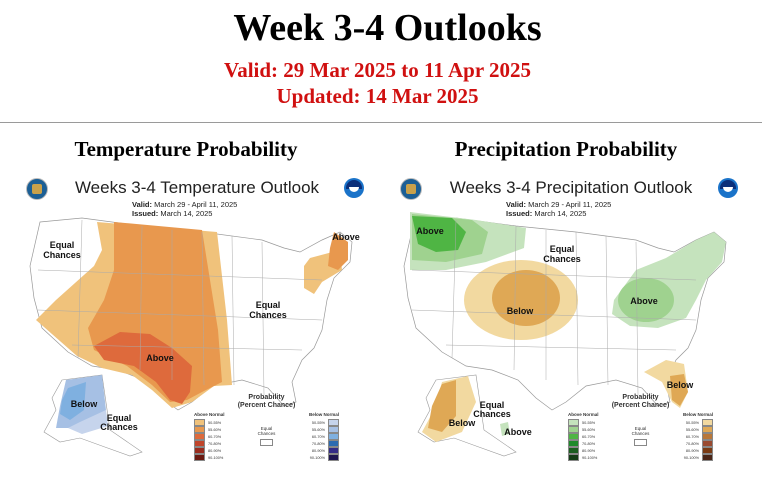 This screenshot has width=775, height=502. What do you see at coordinates (381, 122) in the screenshot?
I see `divider` at bounding box center [381, 122].